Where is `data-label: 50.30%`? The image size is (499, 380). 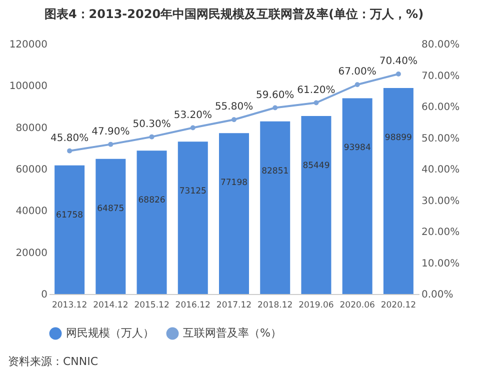 data-label: 50.30% is located at coordinates (151, 124).